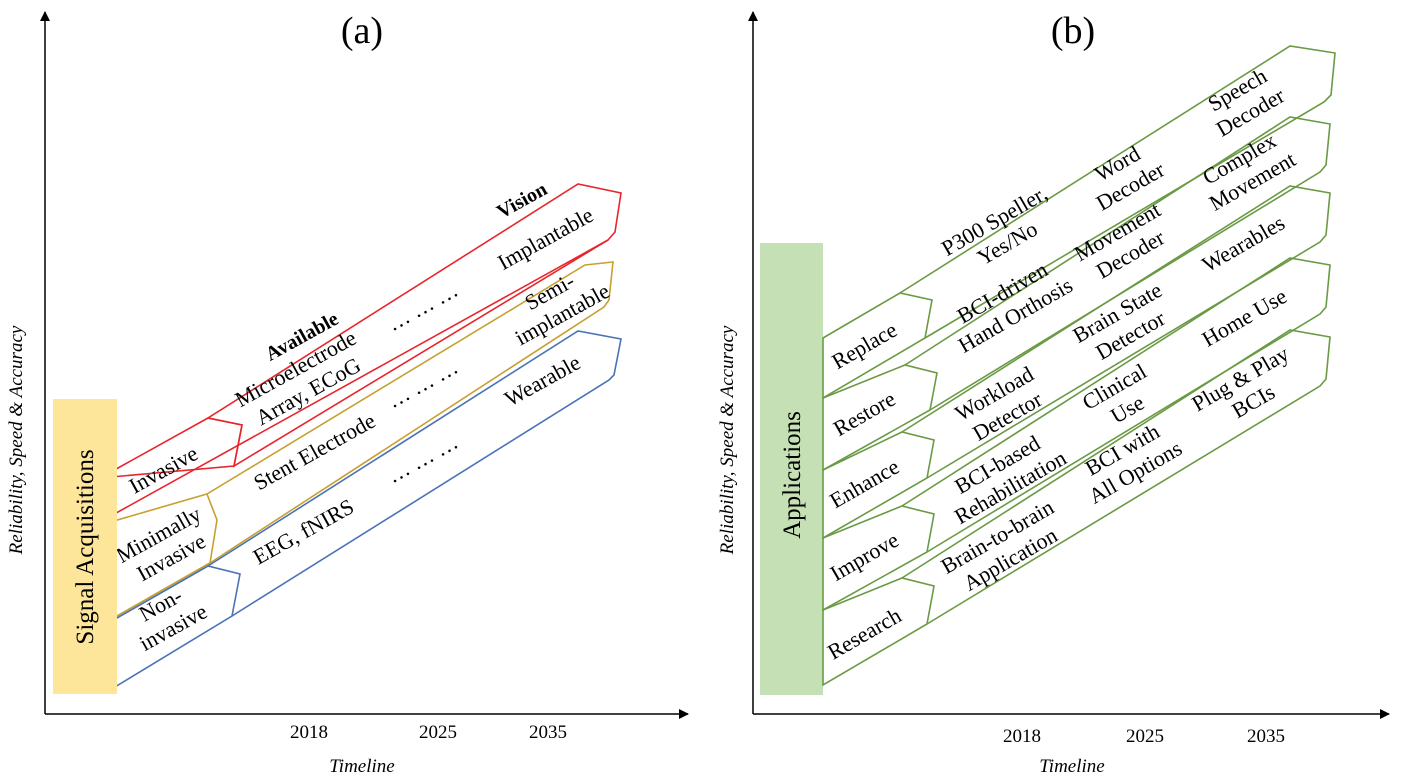 The image size is (1401, 781). What do you see at coordinates (173, 619) in the screenshot?
I see `noninvasive-label: Non- invasive` at bounding box center [173, 619].